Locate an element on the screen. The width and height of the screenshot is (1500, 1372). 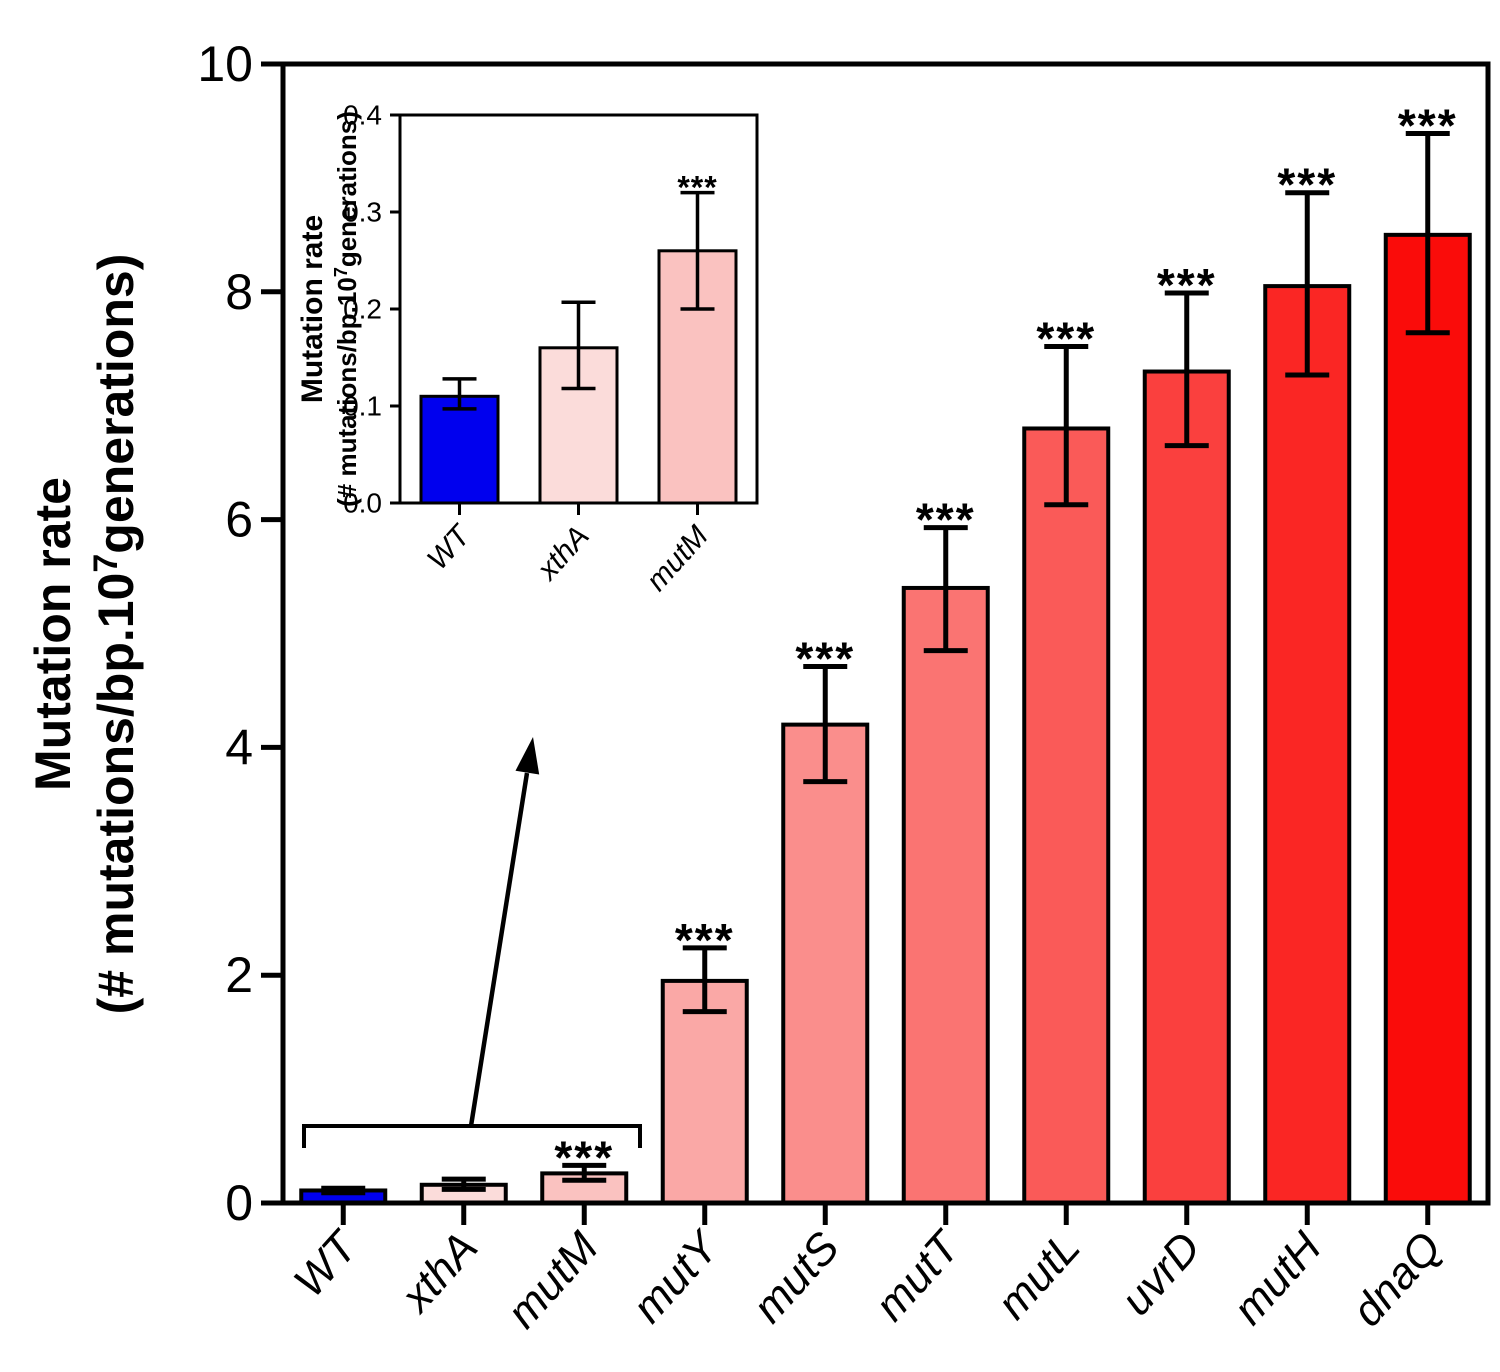
significance-mutS: *** is located at coordinates (825, 659).